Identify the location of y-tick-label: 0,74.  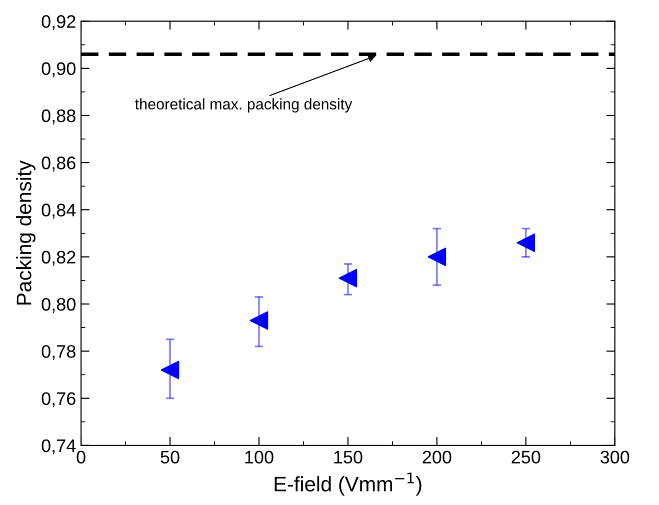
(59, 446).